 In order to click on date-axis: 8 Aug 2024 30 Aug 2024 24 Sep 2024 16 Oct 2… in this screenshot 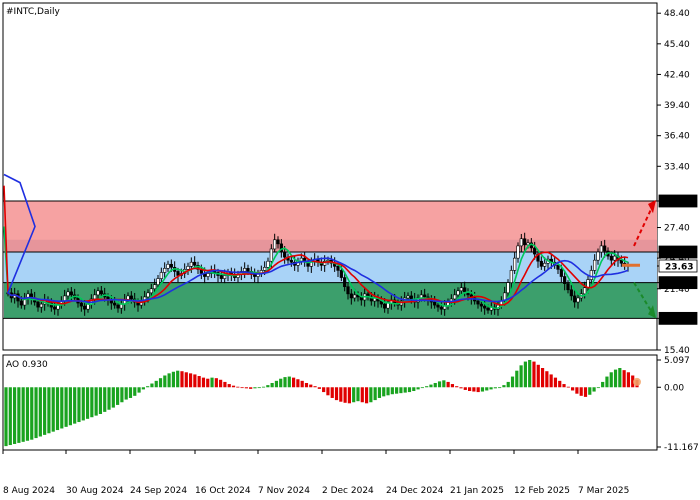, I will do `click(315, 473)`.